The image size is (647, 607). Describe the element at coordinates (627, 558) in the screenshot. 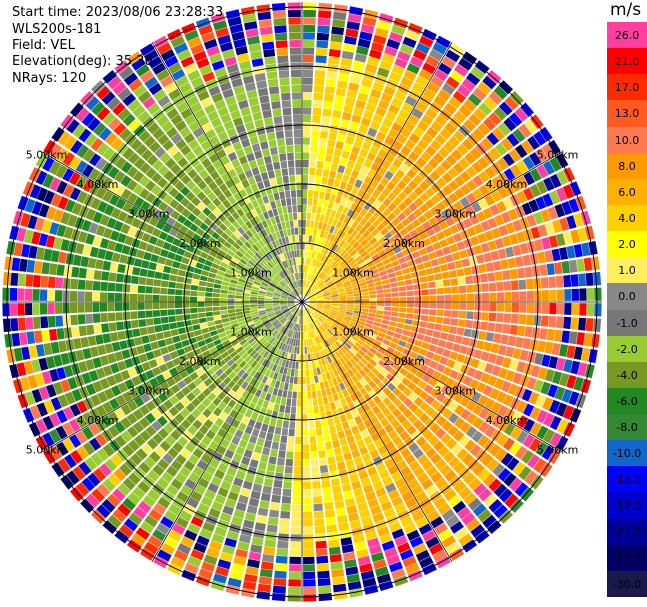

I see `colorbar-tick-label: -26.0` at that location.